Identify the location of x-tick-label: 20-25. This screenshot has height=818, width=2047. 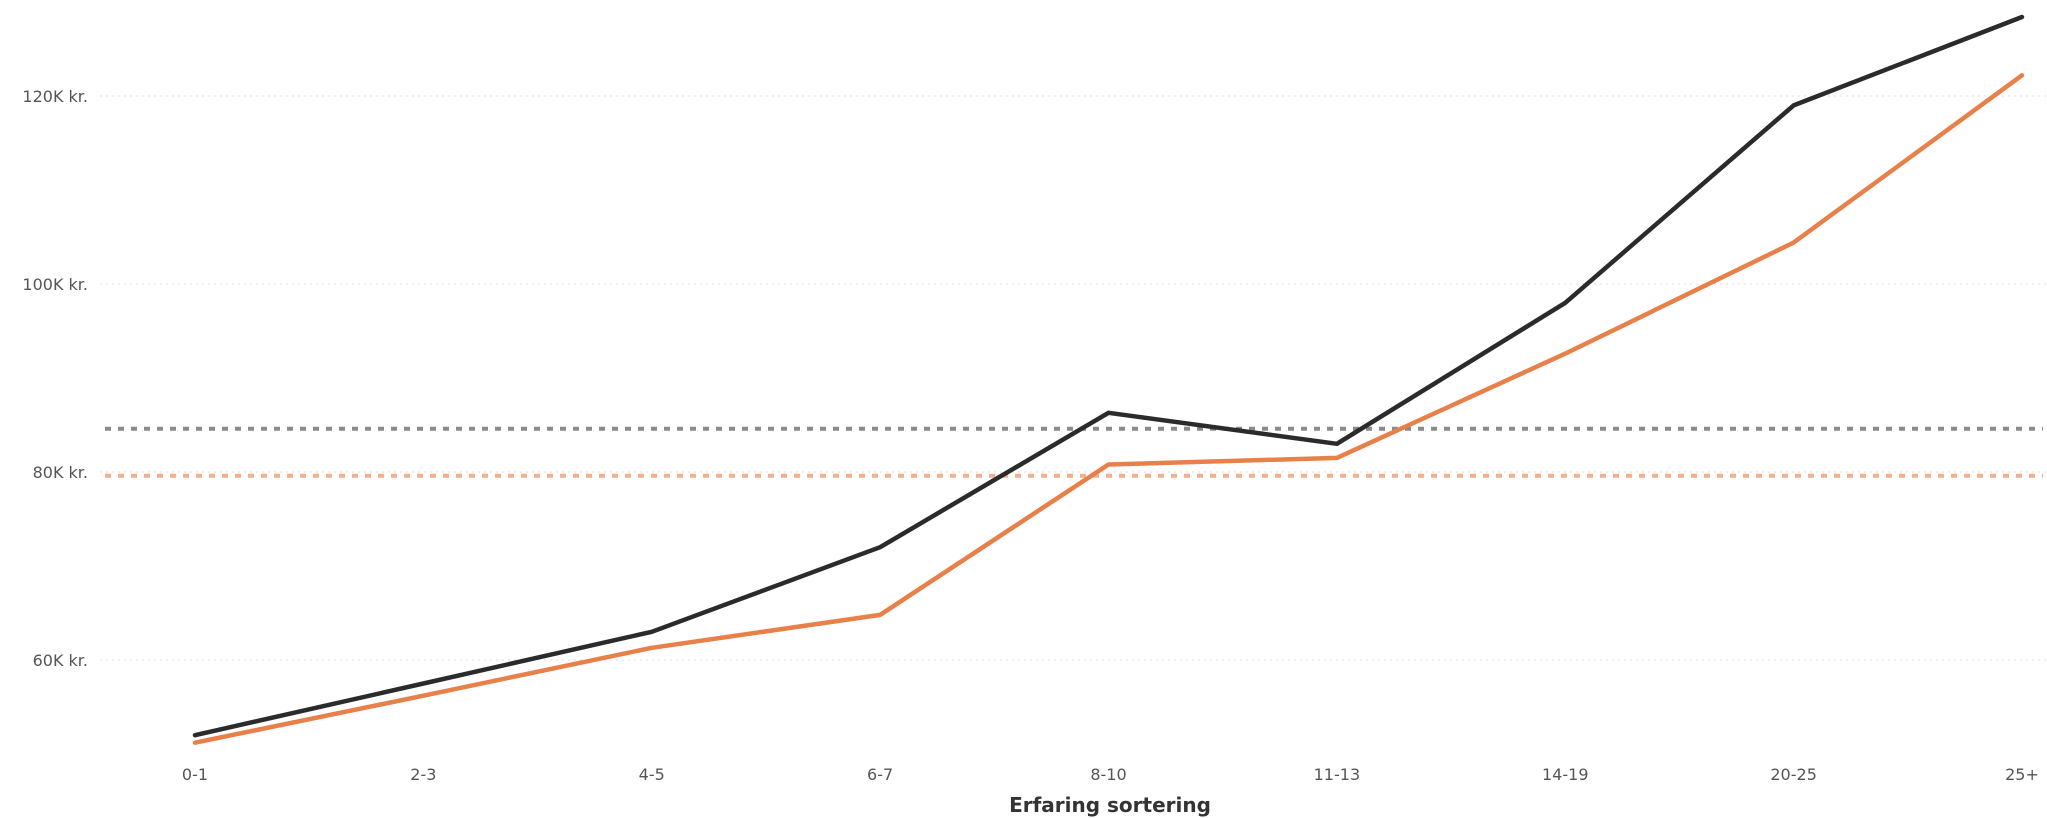
(1793, 774).